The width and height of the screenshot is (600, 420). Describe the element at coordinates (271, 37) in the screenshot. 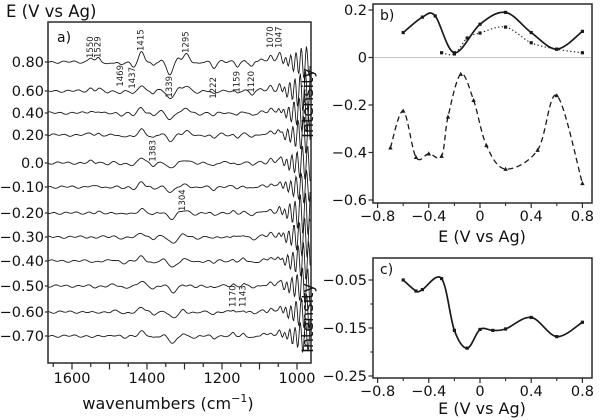

I see `peak-label-1070: 1070` at that location.